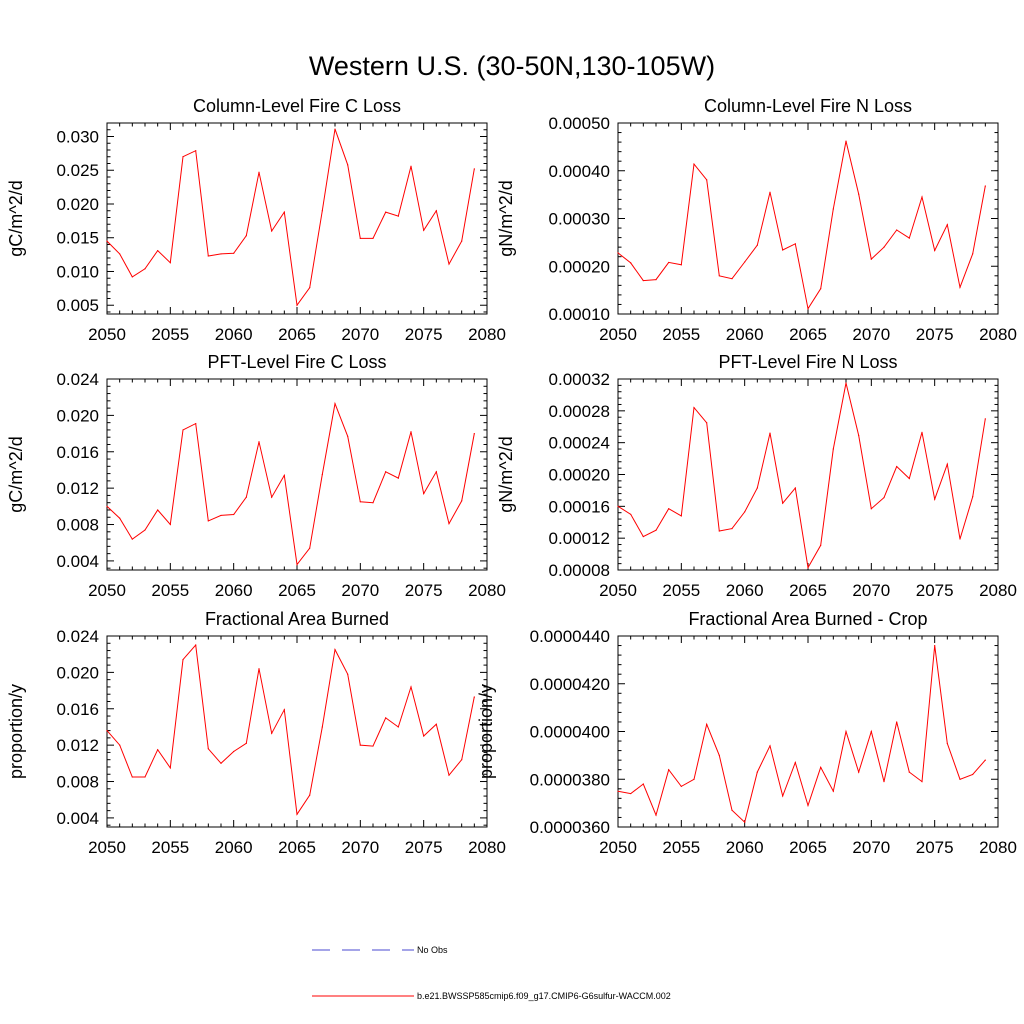 The height and width of the screenshot is (1024, 1024). What do you see at coordinates (16, 731) in the screenshot?
I see `y-axis-label: proportion/y` at bounding box center [16, 731].